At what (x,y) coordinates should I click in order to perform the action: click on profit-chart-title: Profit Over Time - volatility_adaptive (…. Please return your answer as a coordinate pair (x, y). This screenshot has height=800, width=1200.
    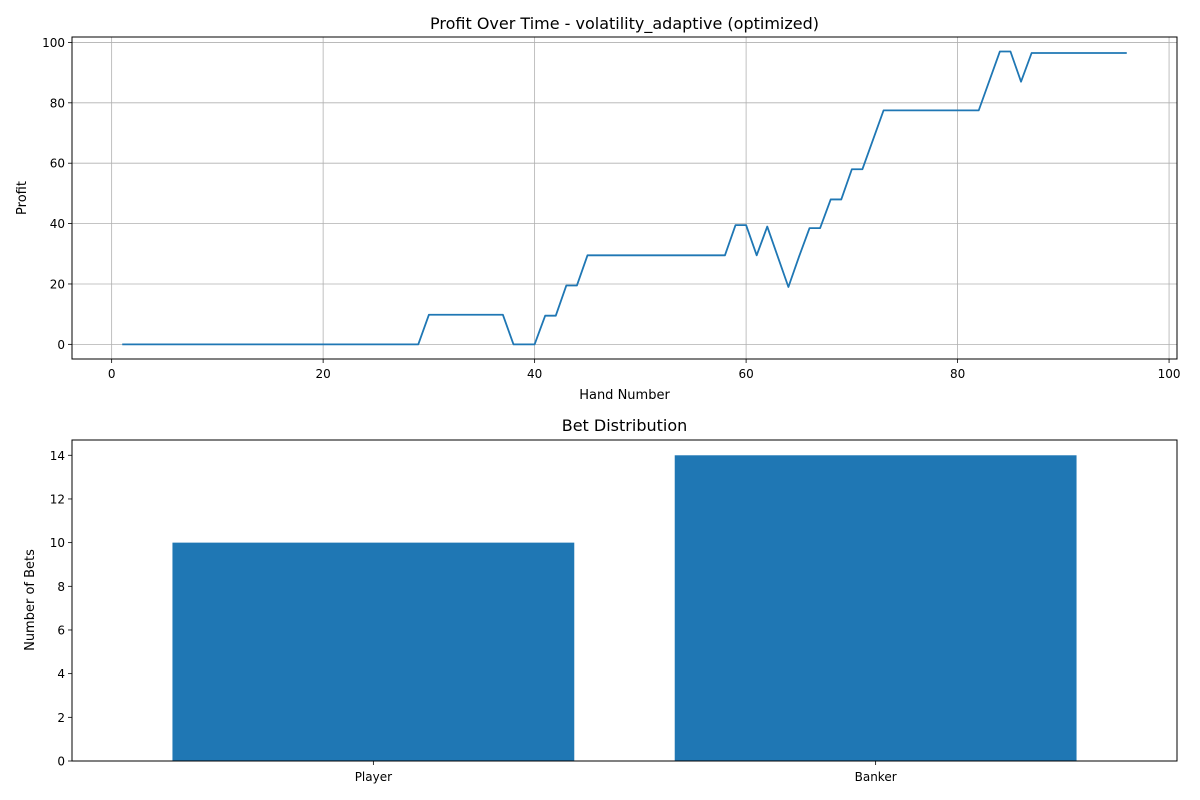
    Looking at the image, I should click on (624, 24).